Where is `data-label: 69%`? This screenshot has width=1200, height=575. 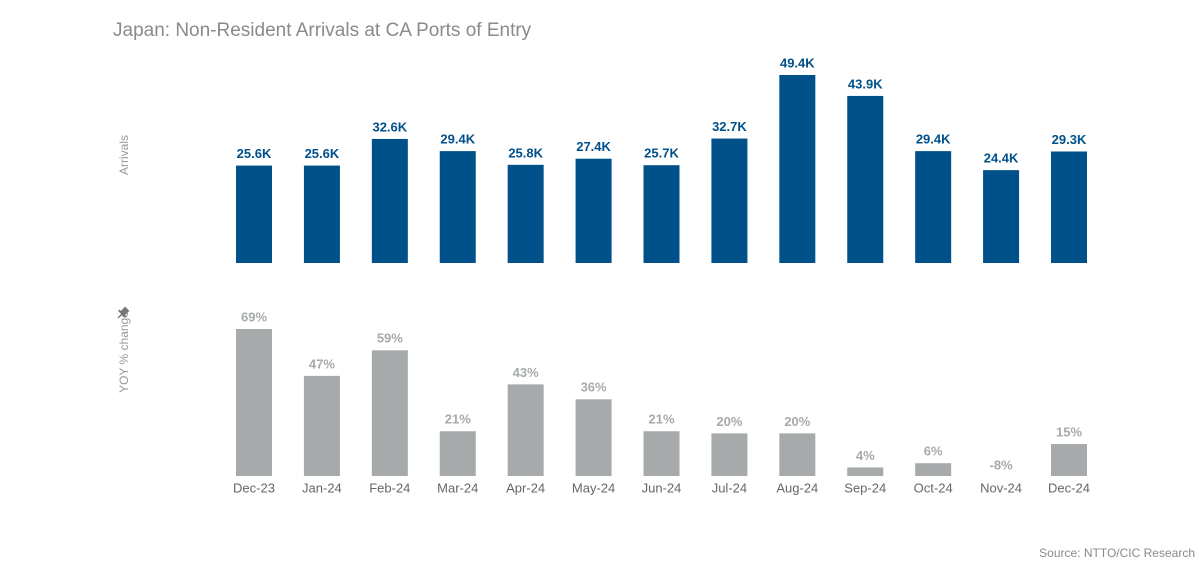
data-label: 69% is located at coordinates (254, 316).